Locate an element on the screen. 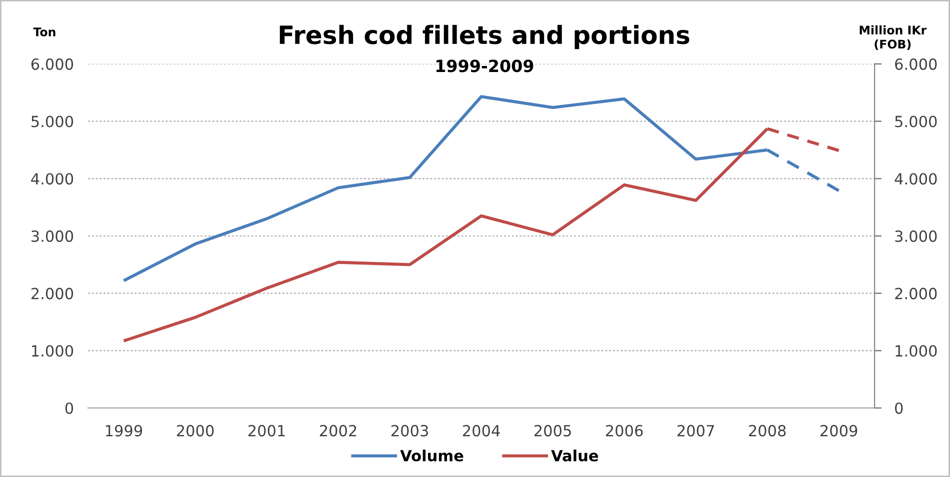 The image size is (950, 477). chart-title: Fresh cod fillets and portions is located at coordinates (485, 37).